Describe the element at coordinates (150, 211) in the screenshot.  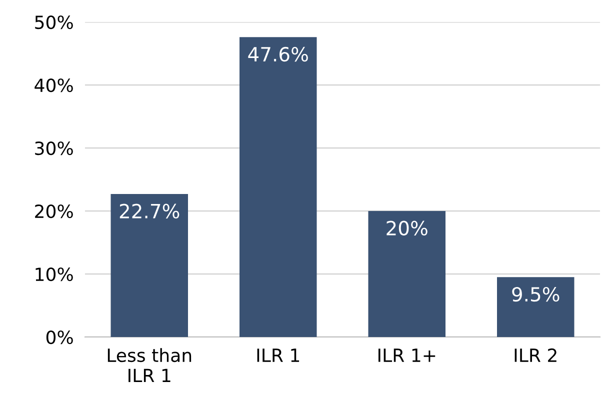
I see `data-label: 22.7%` at that location.